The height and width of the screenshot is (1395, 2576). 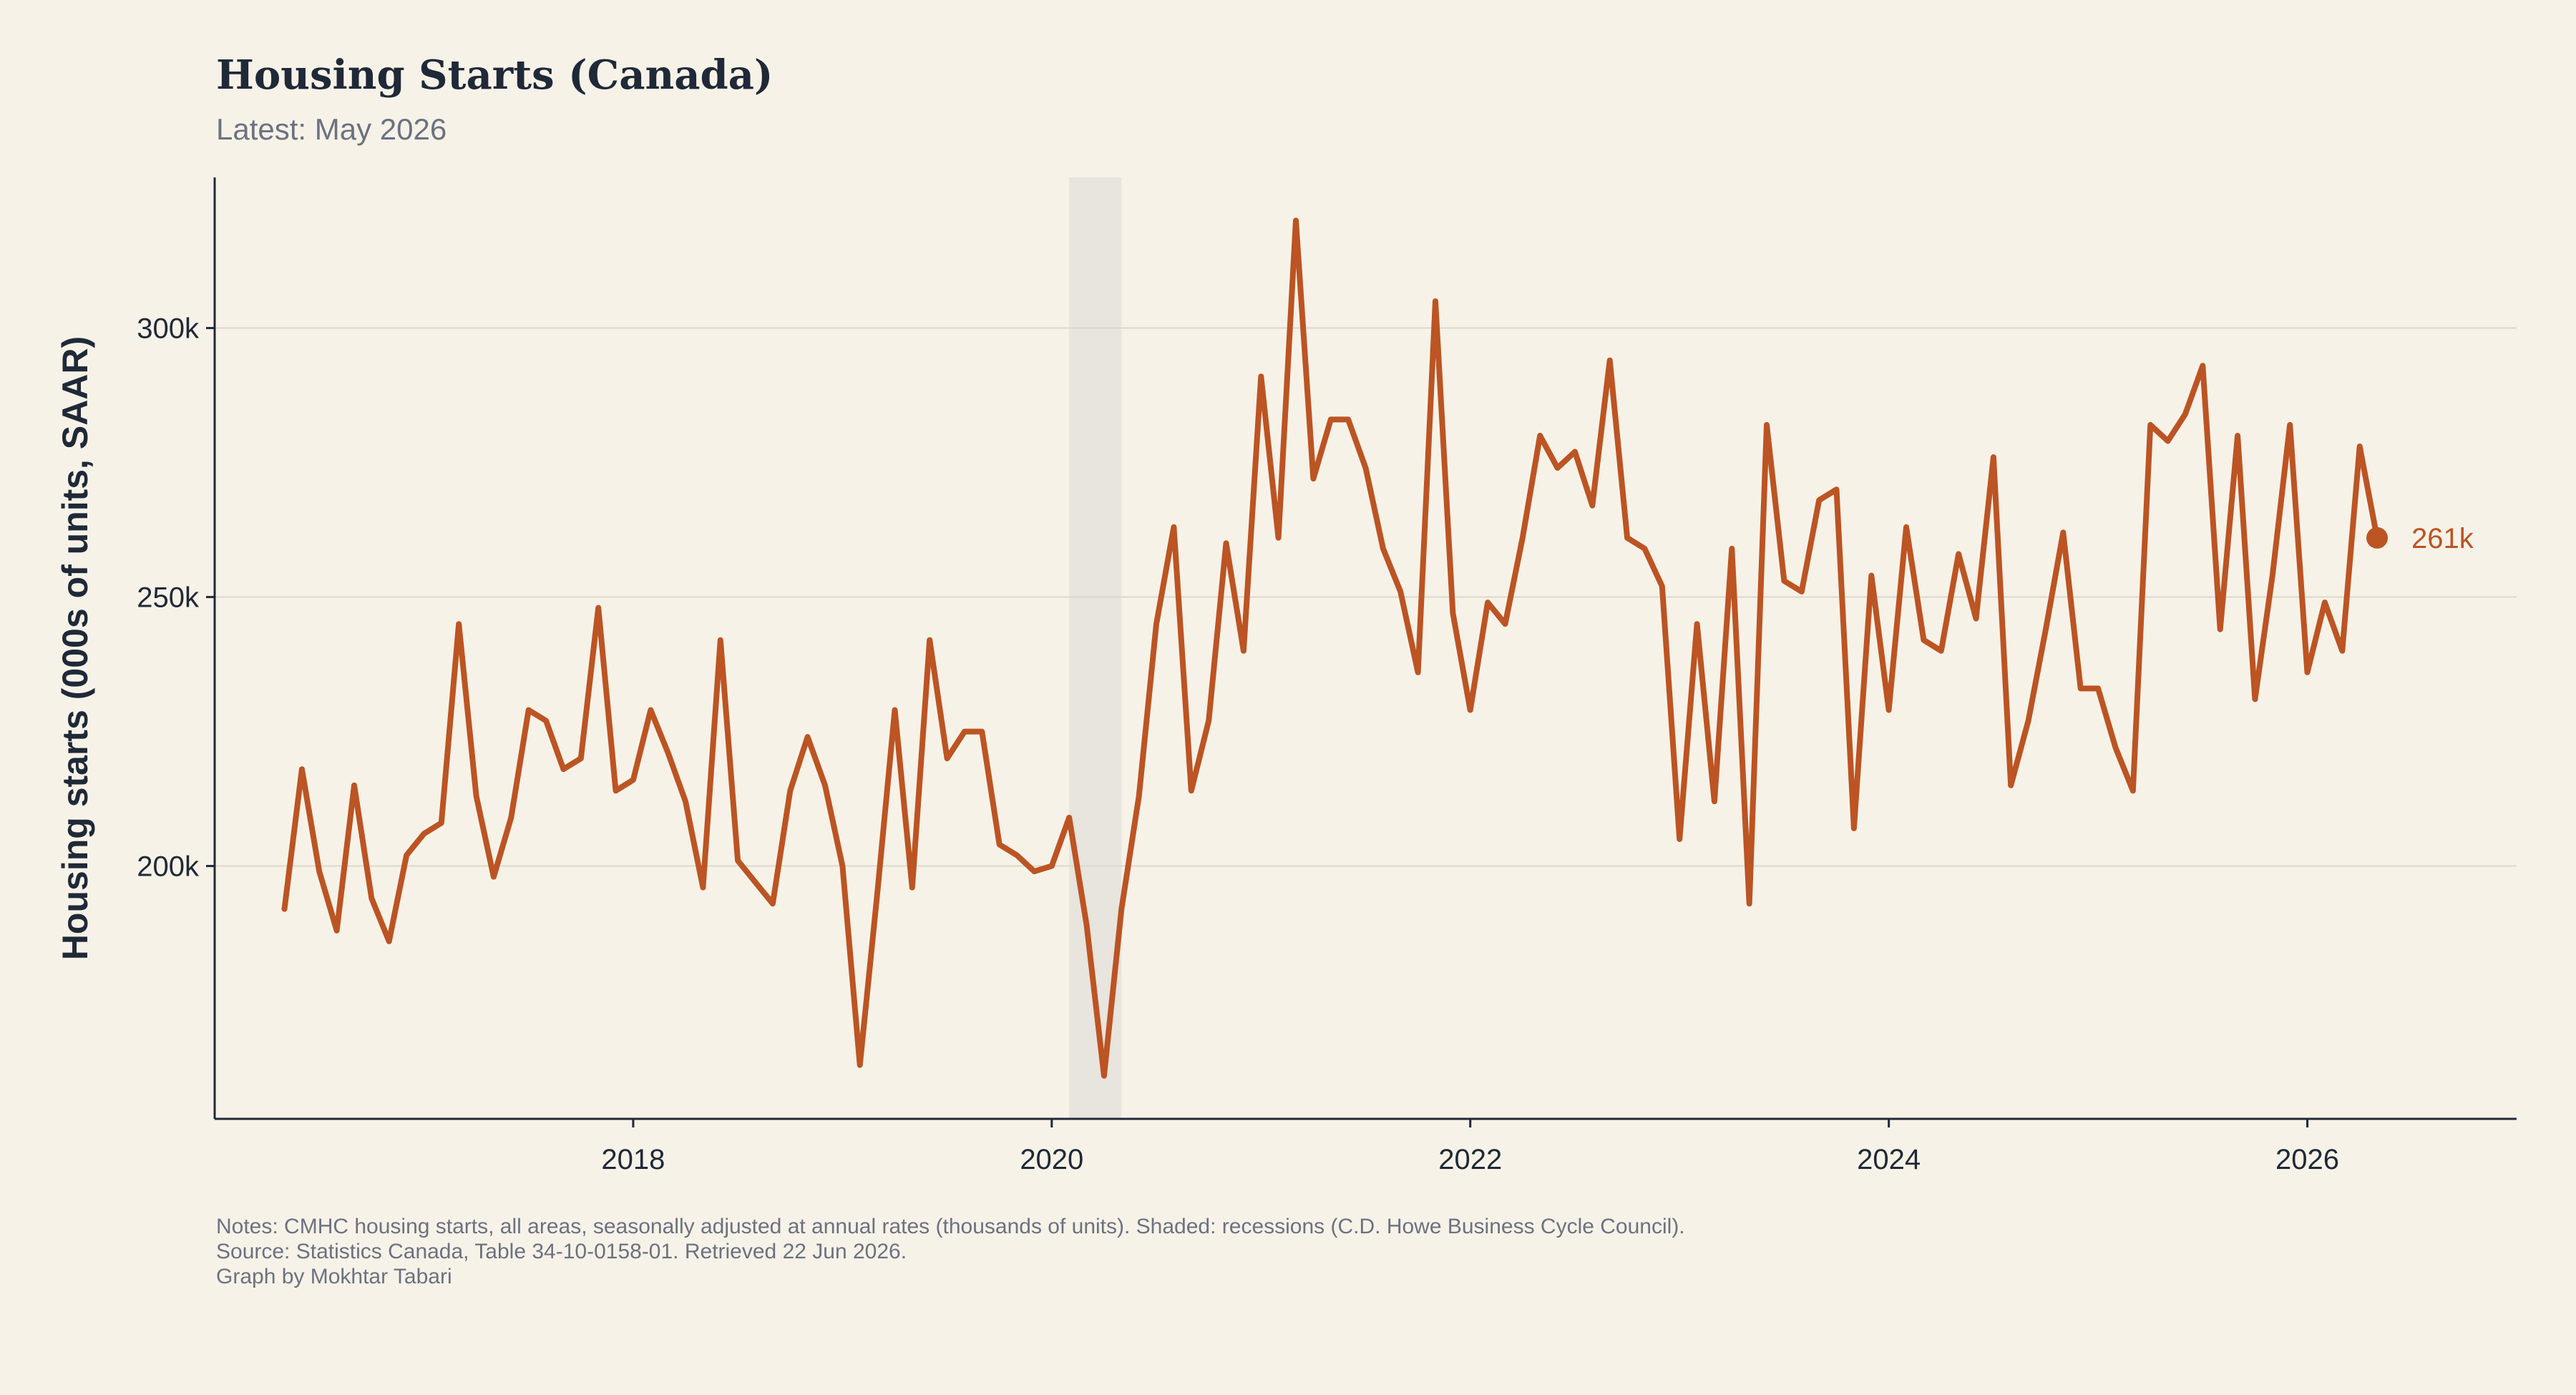 I want to click on x-tick-label: 2020, so click(x=1051, y=1160).